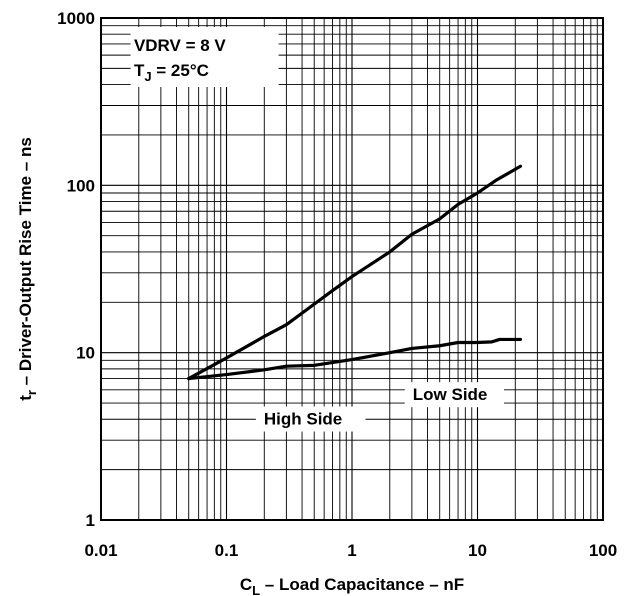  What do you see at coordinates (477, 550) in the screenshot?
I see `x-tick-label: 10` at bounding box center [477, 550].